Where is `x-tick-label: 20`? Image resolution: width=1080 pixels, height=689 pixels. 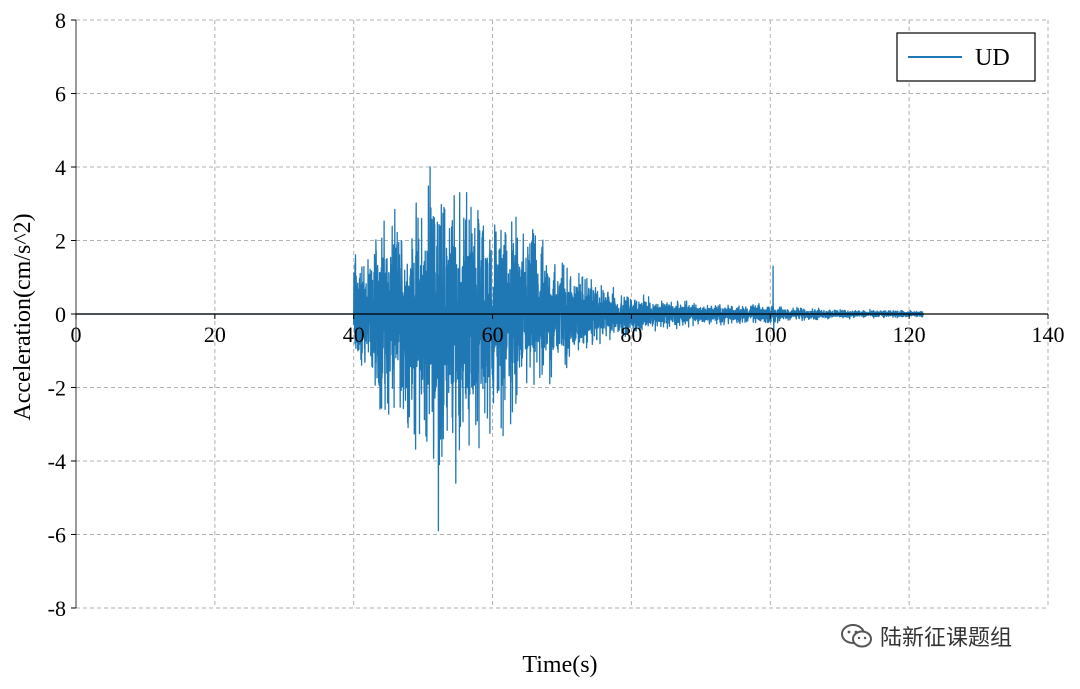
x-tick-label: 20 is located at coordinates (215, 334).